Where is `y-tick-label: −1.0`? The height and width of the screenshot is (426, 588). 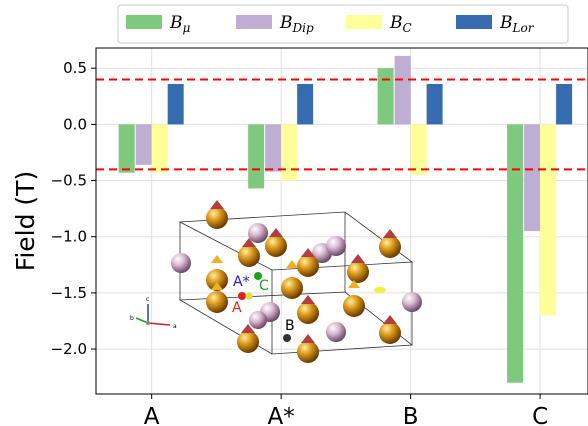
y-tick-label: −1.0 is located at coordinates (69, 237).